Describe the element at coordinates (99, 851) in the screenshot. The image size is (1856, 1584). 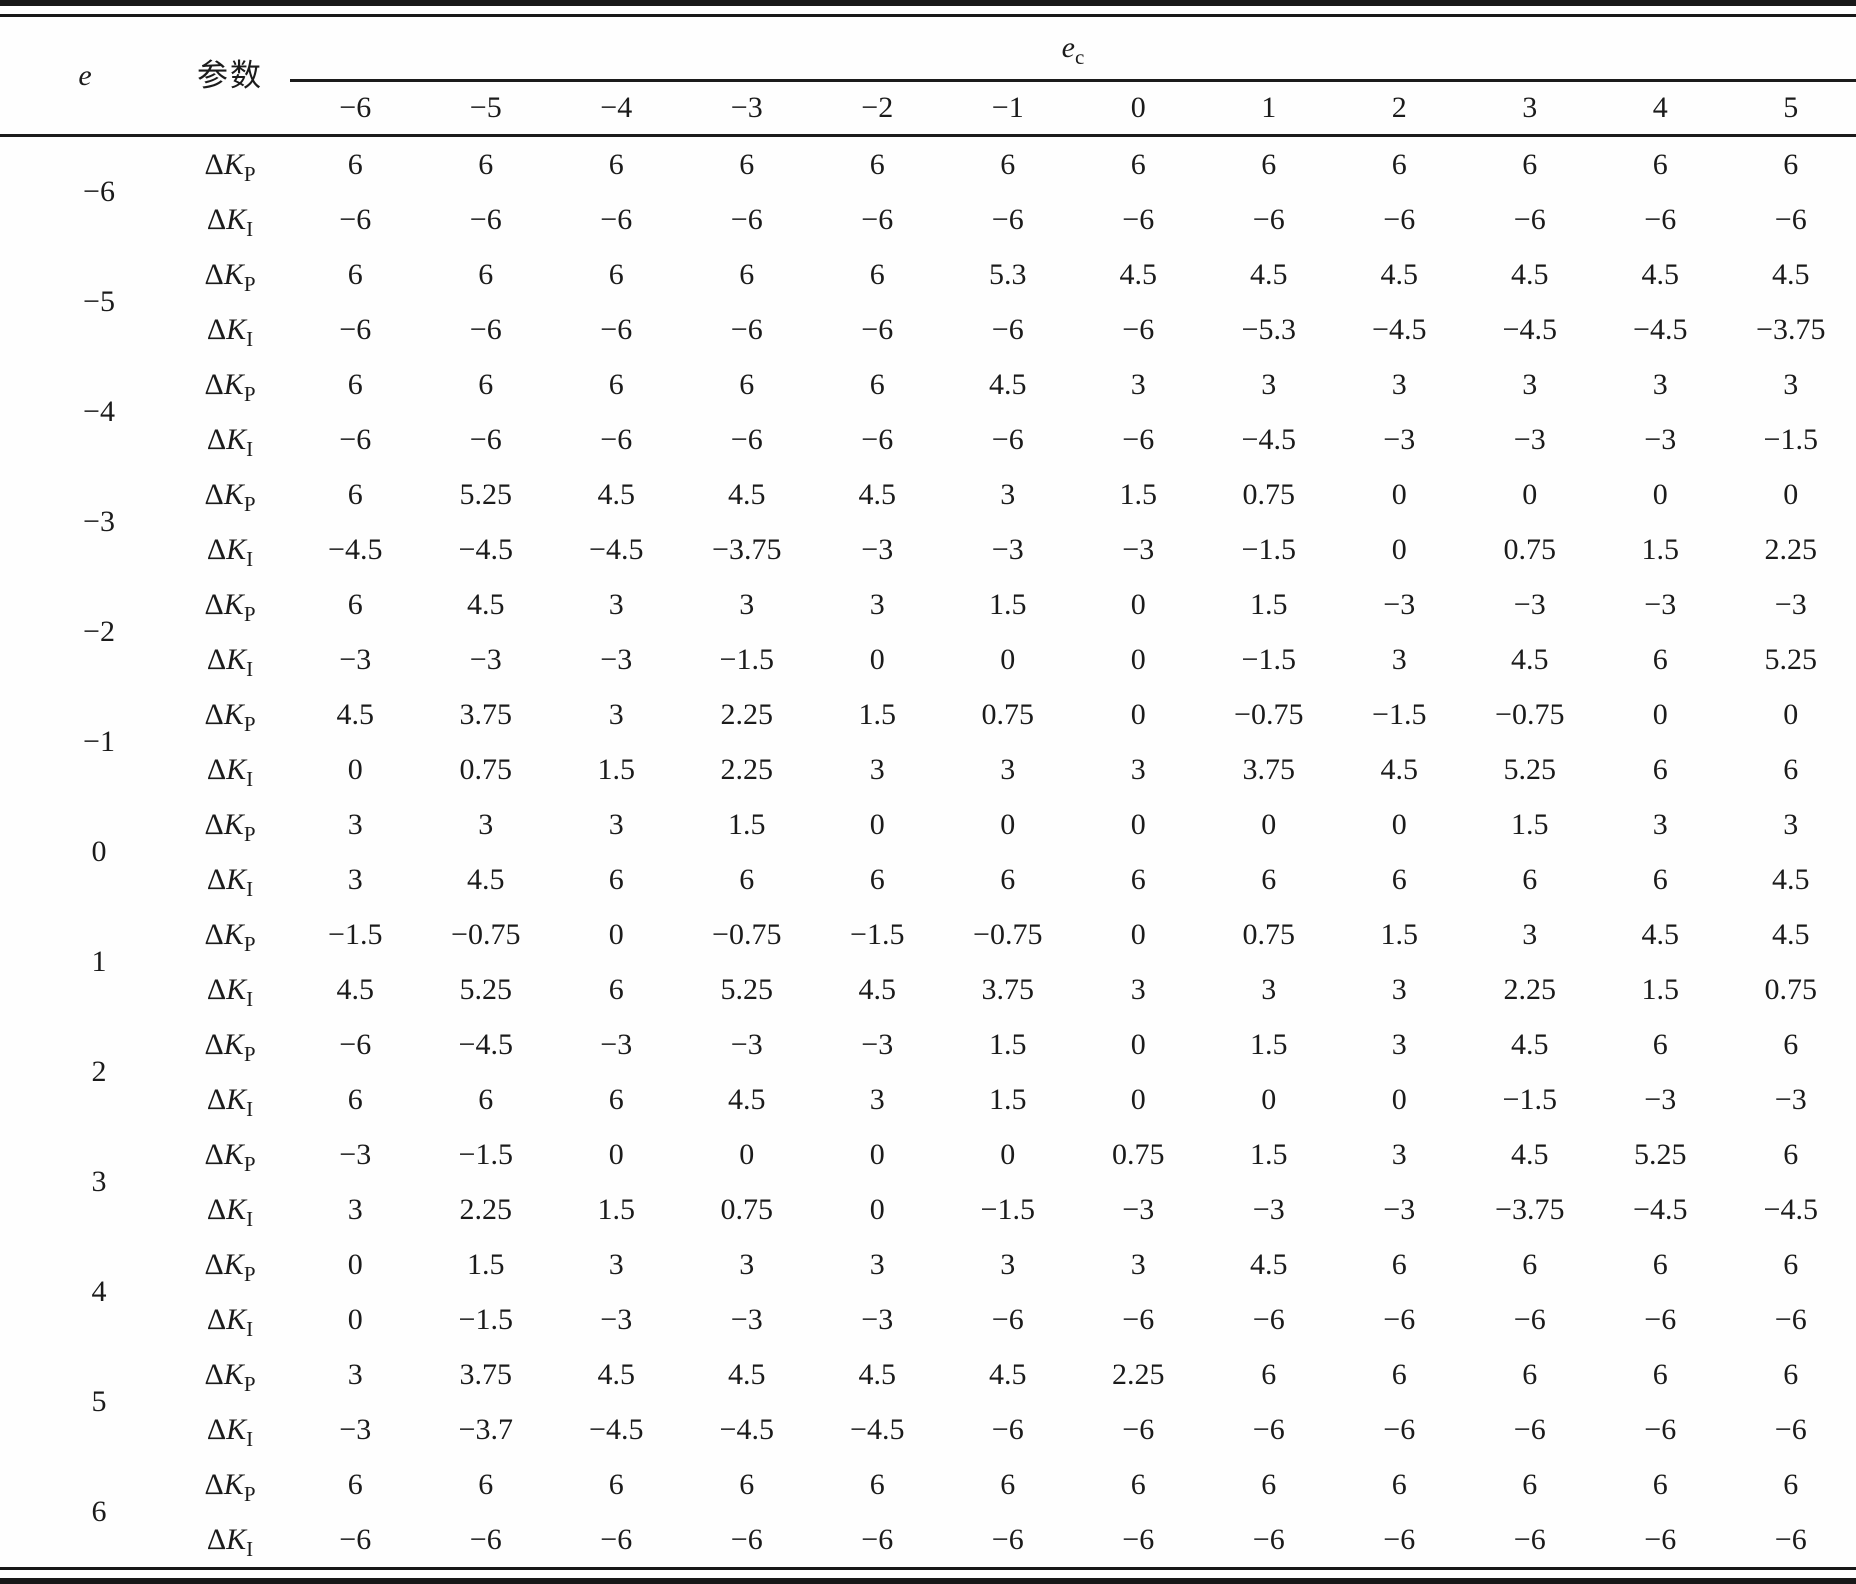
I see `e-row-label-0: 0` at that location.